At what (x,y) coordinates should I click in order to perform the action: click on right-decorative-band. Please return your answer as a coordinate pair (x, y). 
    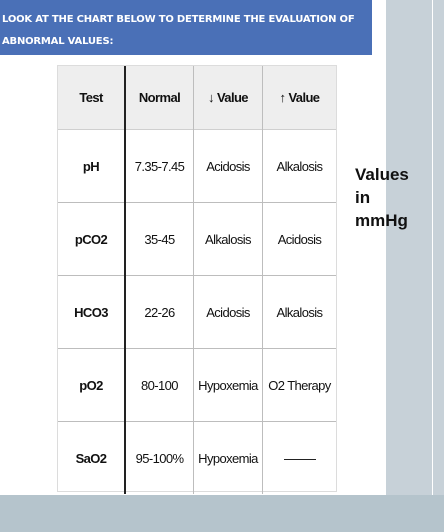
    Looking at the image, I should click on (415, 247).